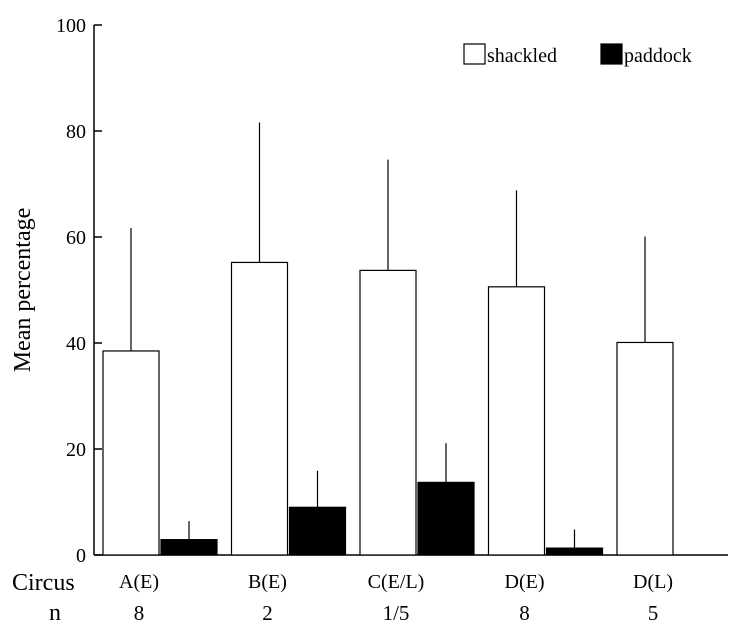  I want to click on legend-swatch-shackled, so click(474, 54).